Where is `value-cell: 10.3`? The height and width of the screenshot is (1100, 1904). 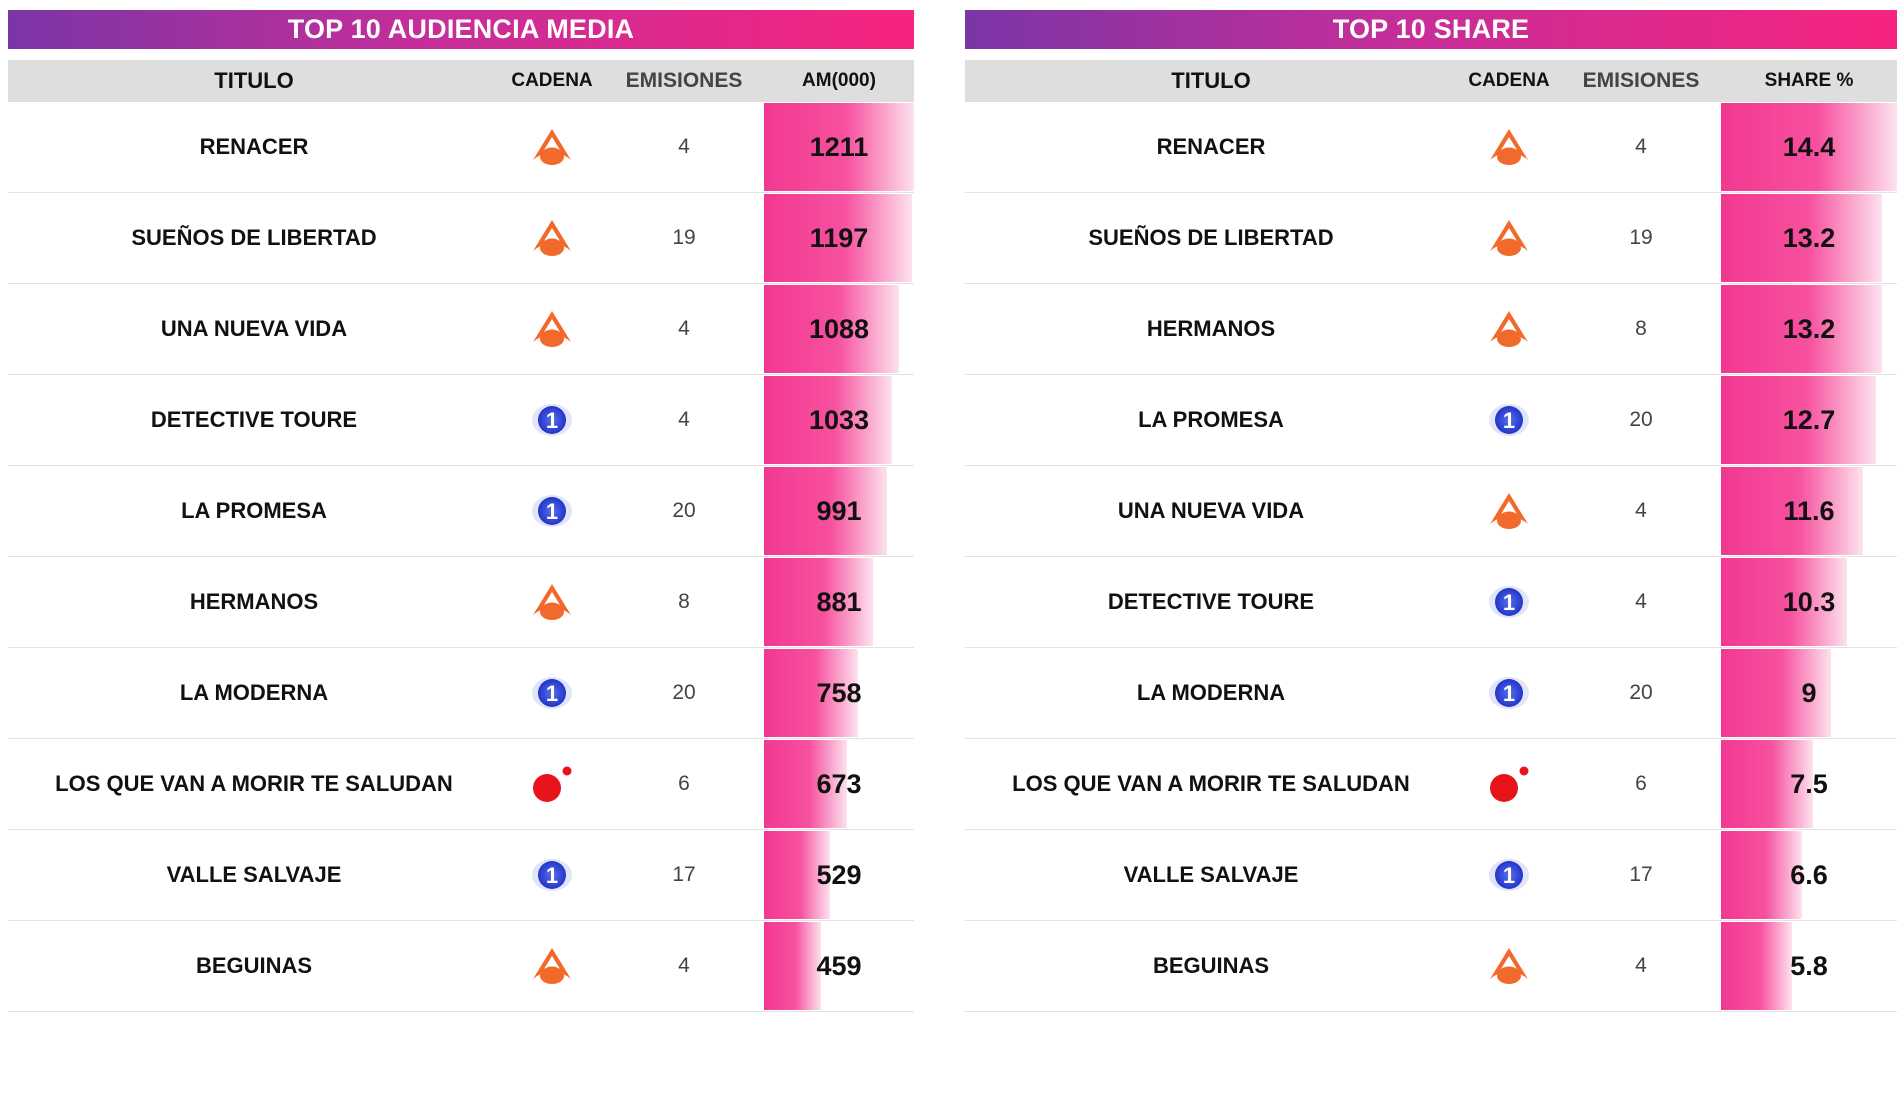
value-cell: 10.3 is located at coordinates (1809, 602).